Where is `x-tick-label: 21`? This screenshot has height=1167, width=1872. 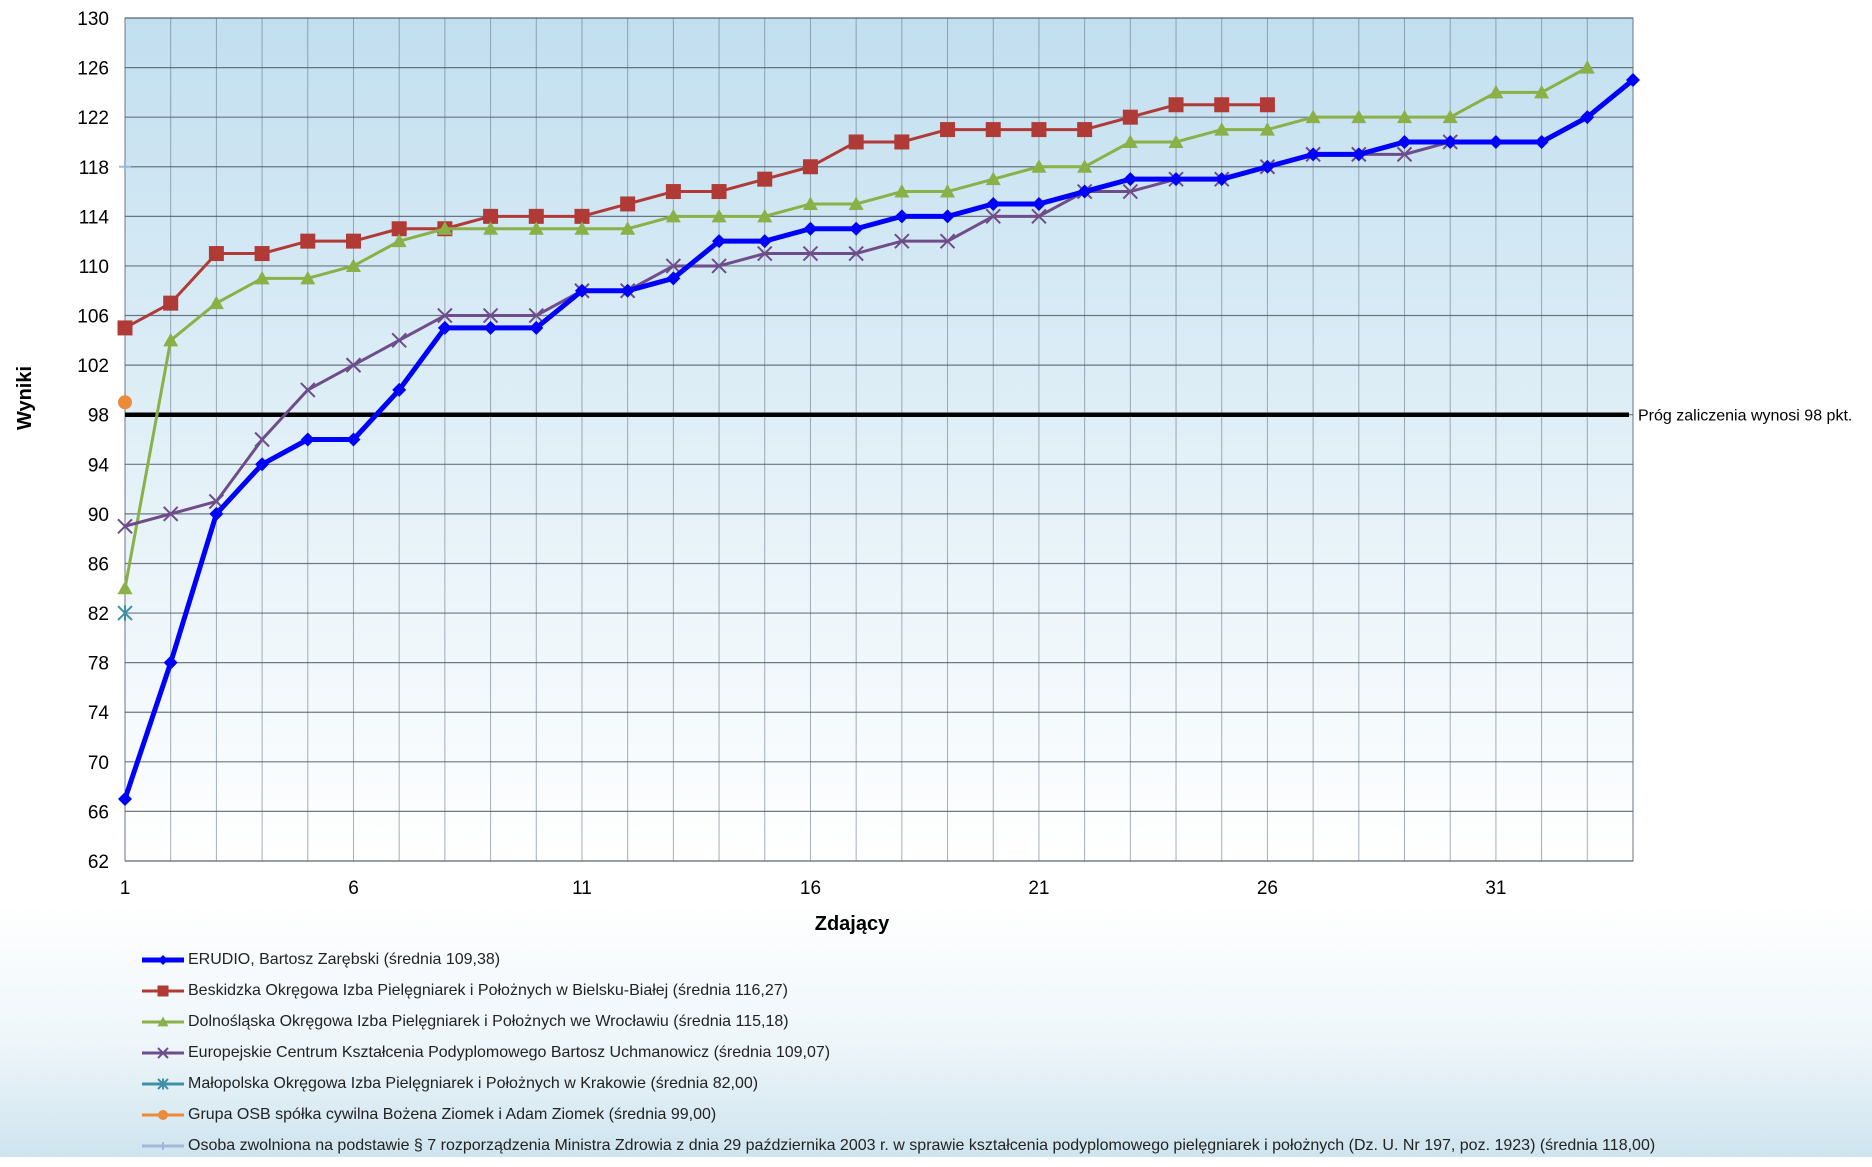 x-tick-label: 21 is located at coordinates (1038, 888).